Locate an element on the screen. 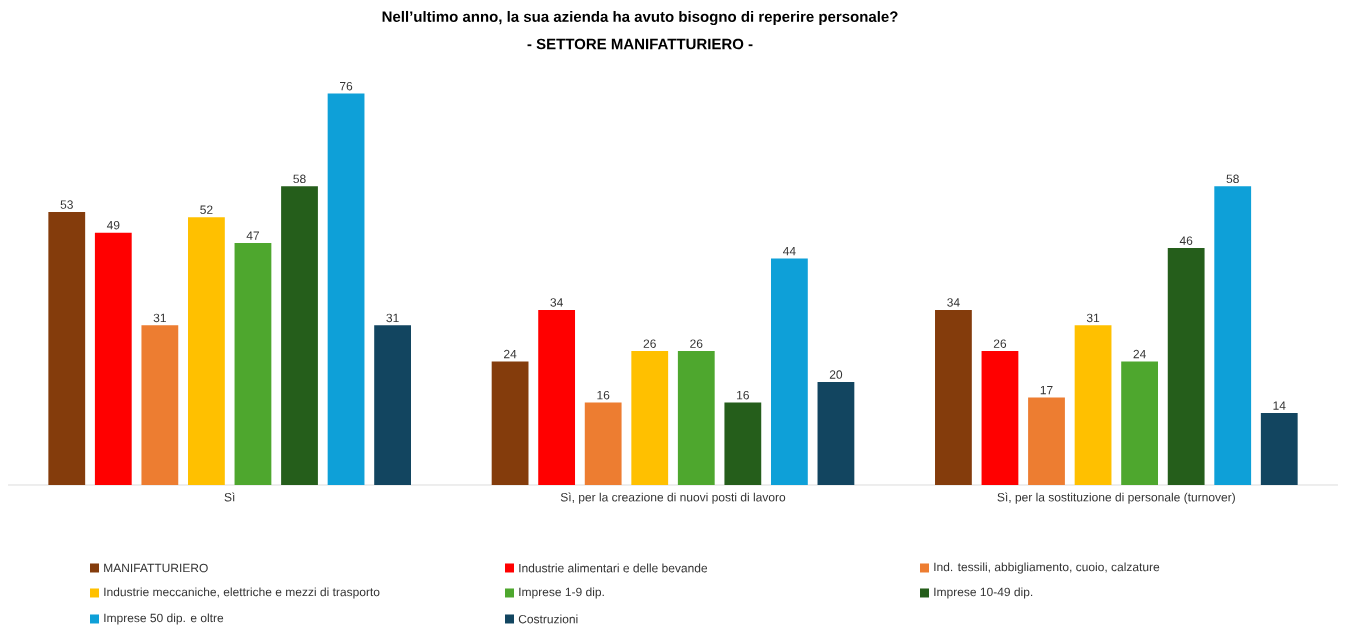 The height and width of the screenshot is (628, 1346). data-label: 76 is located at coordinates (346, 86).